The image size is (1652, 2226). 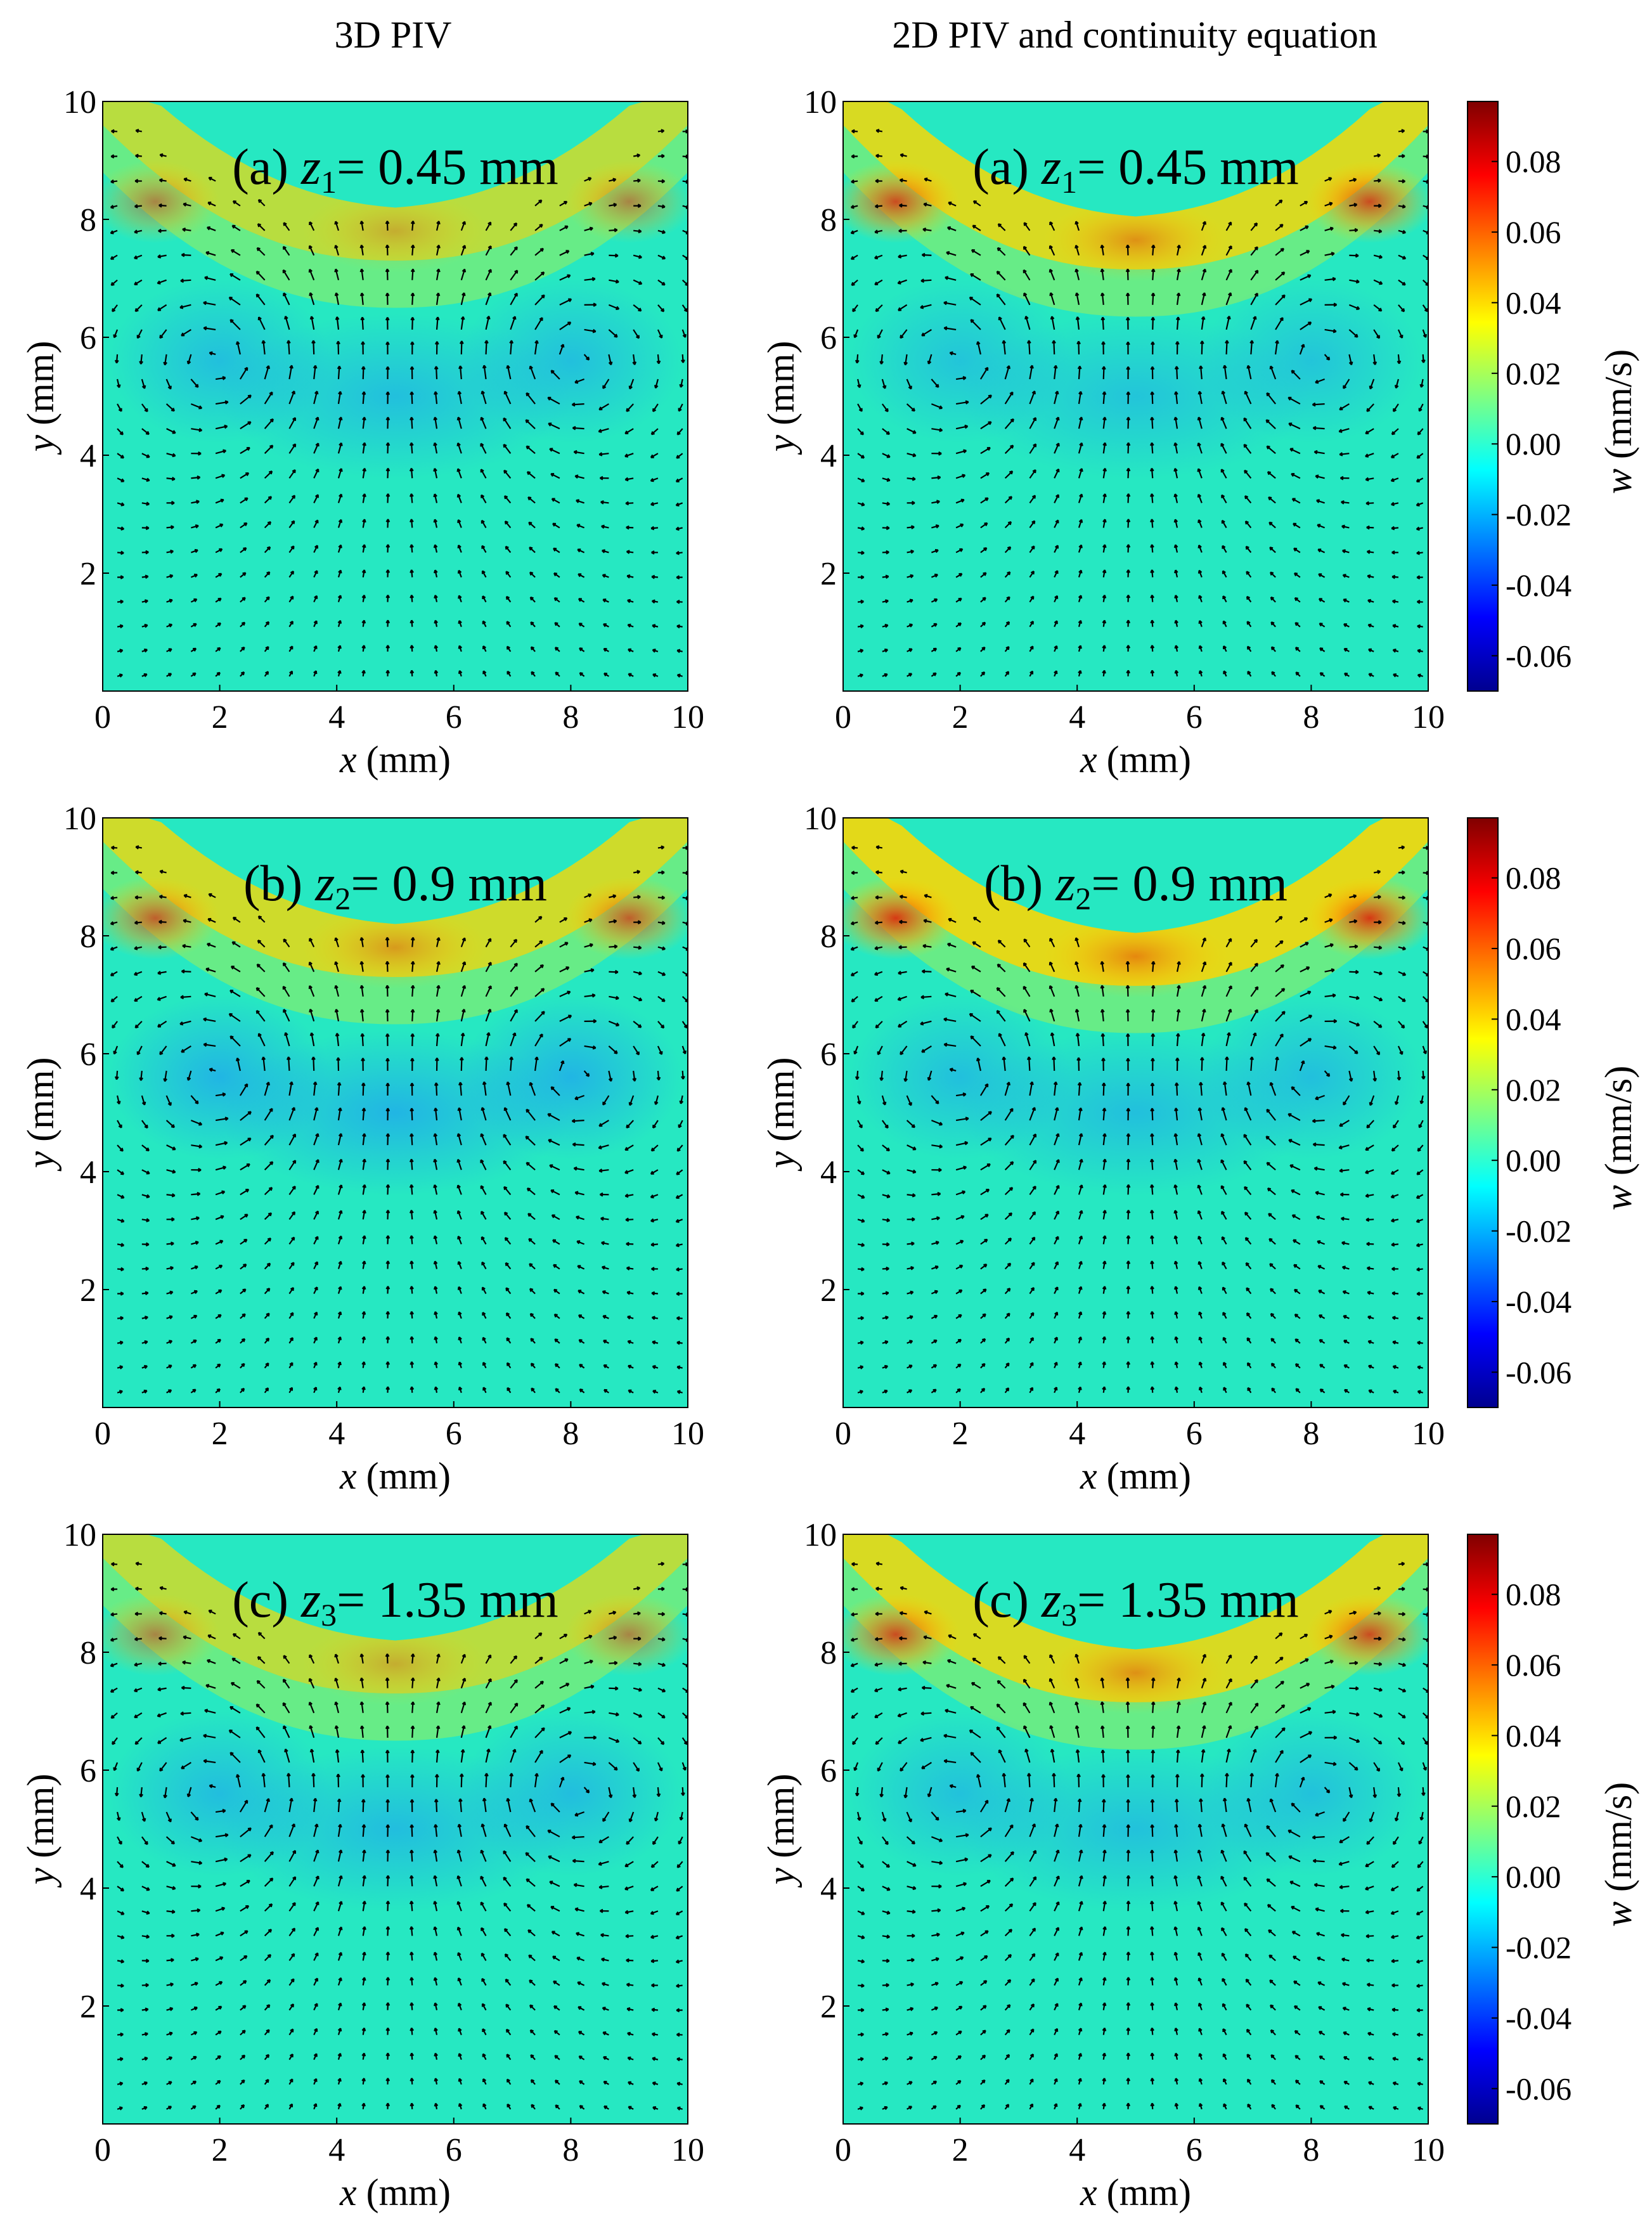 I want to click on panel-0: 0 2 4 6 8 10 2 4 6 8 10 x (mm) y (mm) (a) z1= 0.45 mm, so click(x=362, y=432).